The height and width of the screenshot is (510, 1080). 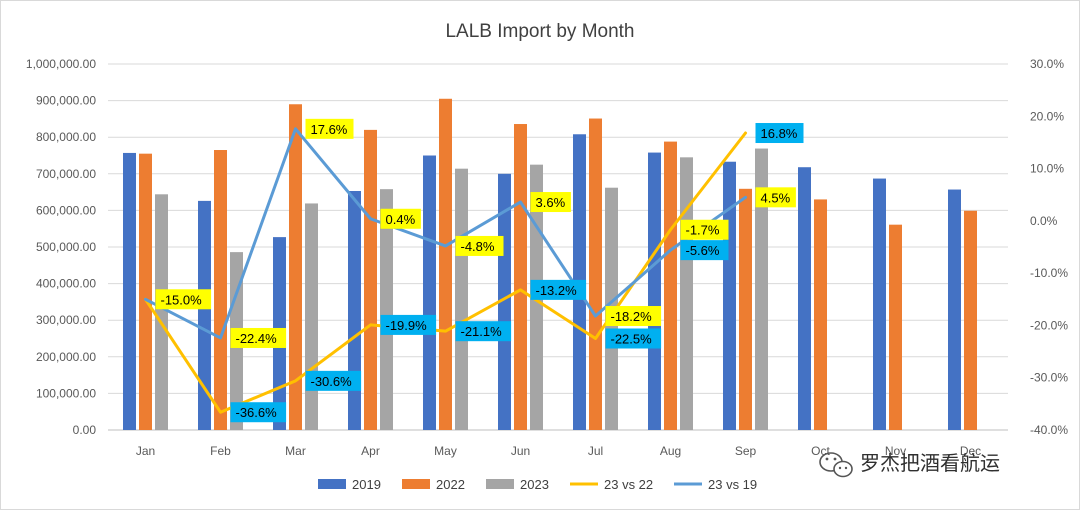 I want to click on bar-2022-Feb, so click(x=220, y=290).